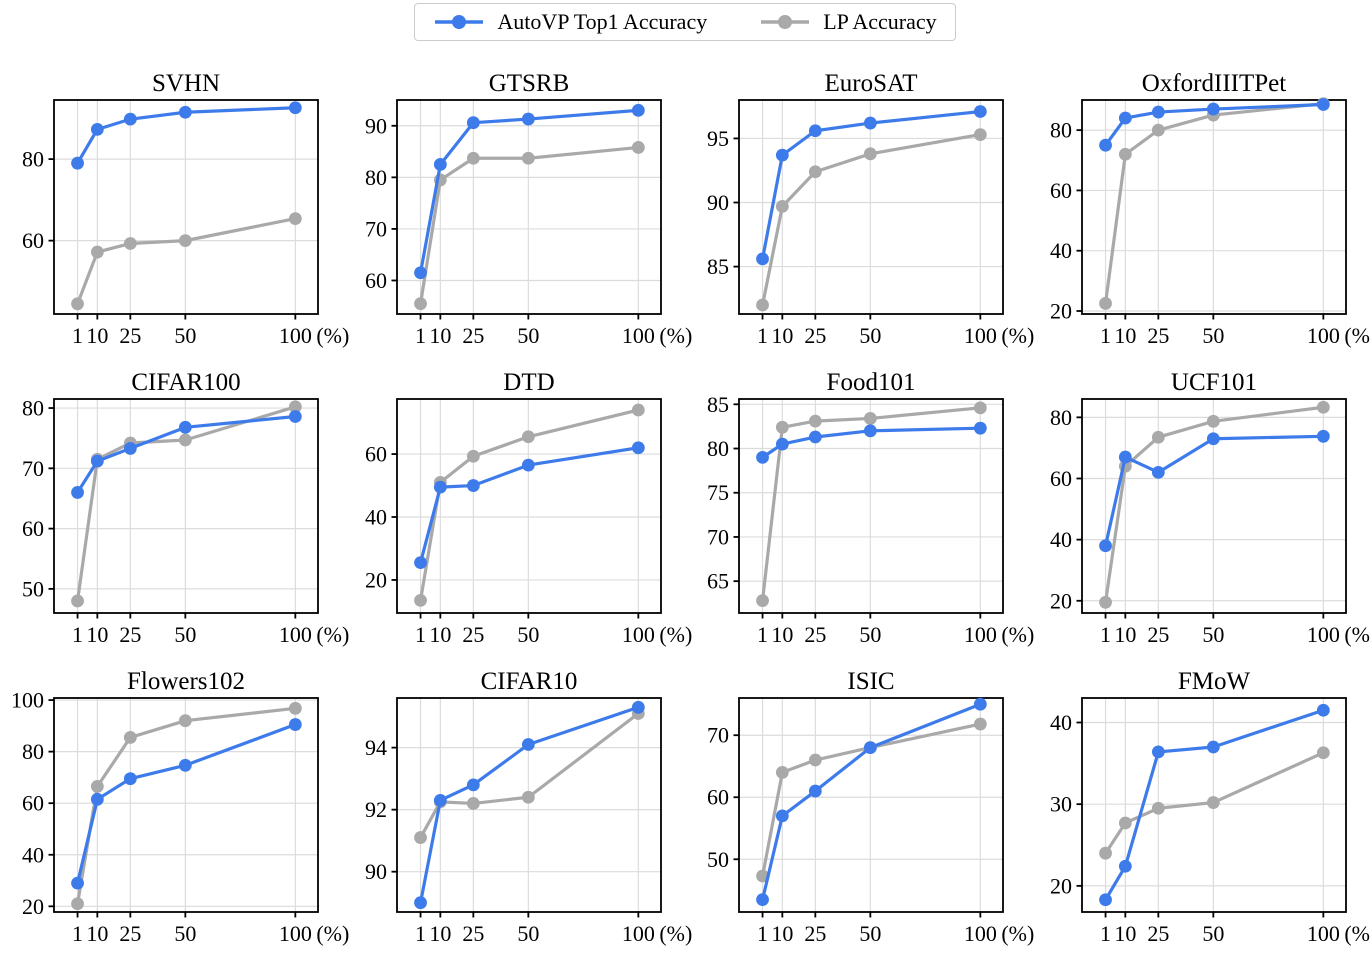 The width and height of the screenshot is (1370, 959). Describe the element at coordinates (570, 22) in the screenshot. I see `legend-item-autovp: AutoVP Top1 Accuracy` at that location.